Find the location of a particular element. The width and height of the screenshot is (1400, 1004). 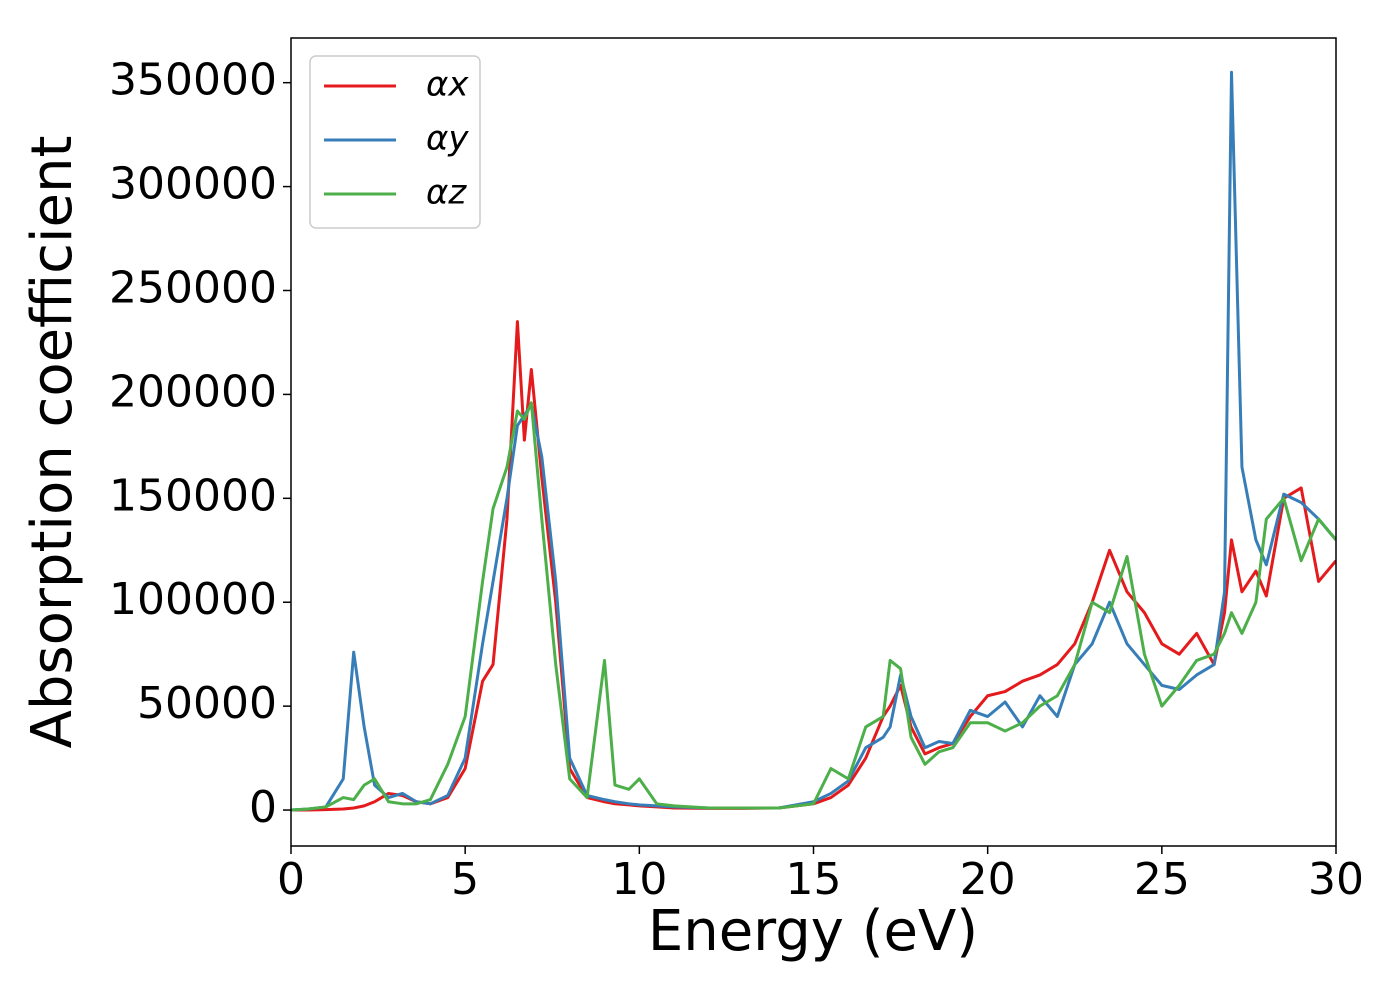

x-tick-label: 5 is located at coordinates (465, 879).